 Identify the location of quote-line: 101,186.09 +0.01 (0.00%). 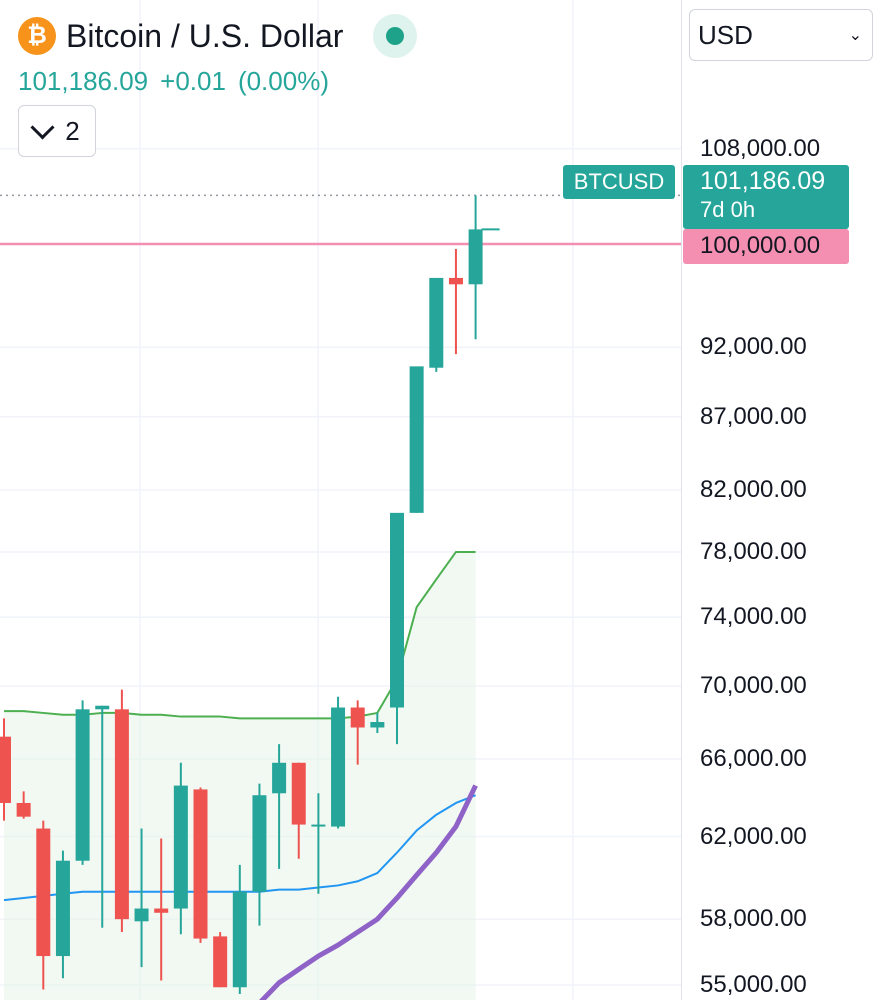
(179, 81).